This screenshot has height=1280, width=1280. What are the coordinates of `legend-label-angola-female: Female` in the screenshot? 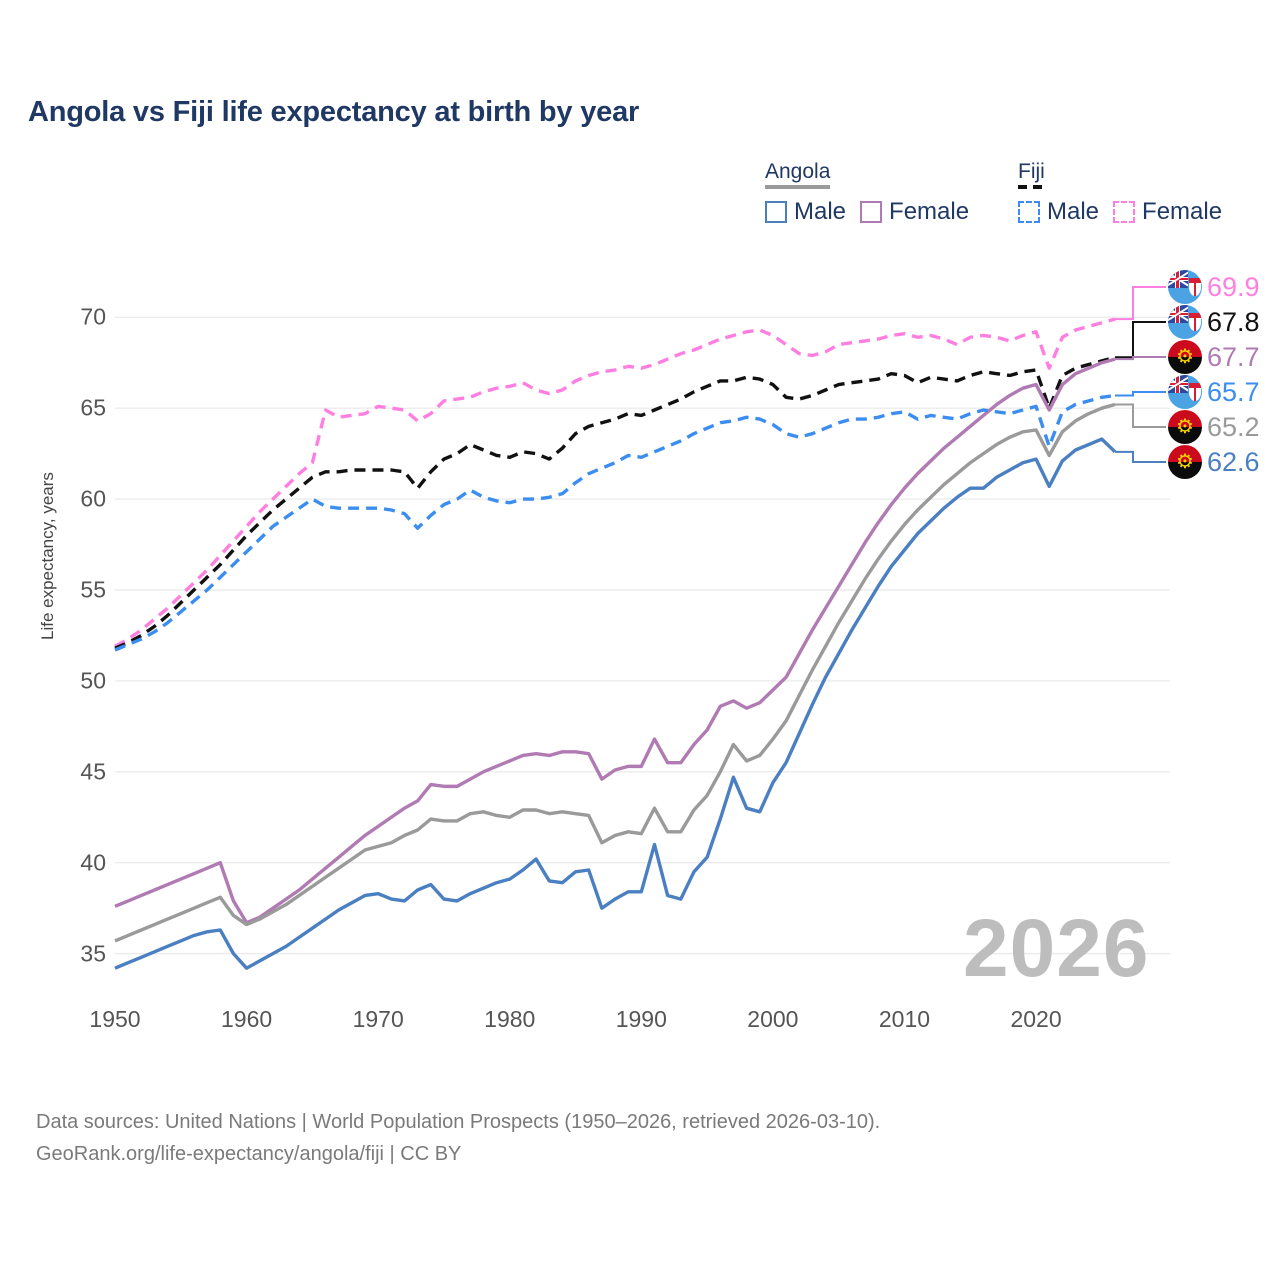 It's located at (929, 211).